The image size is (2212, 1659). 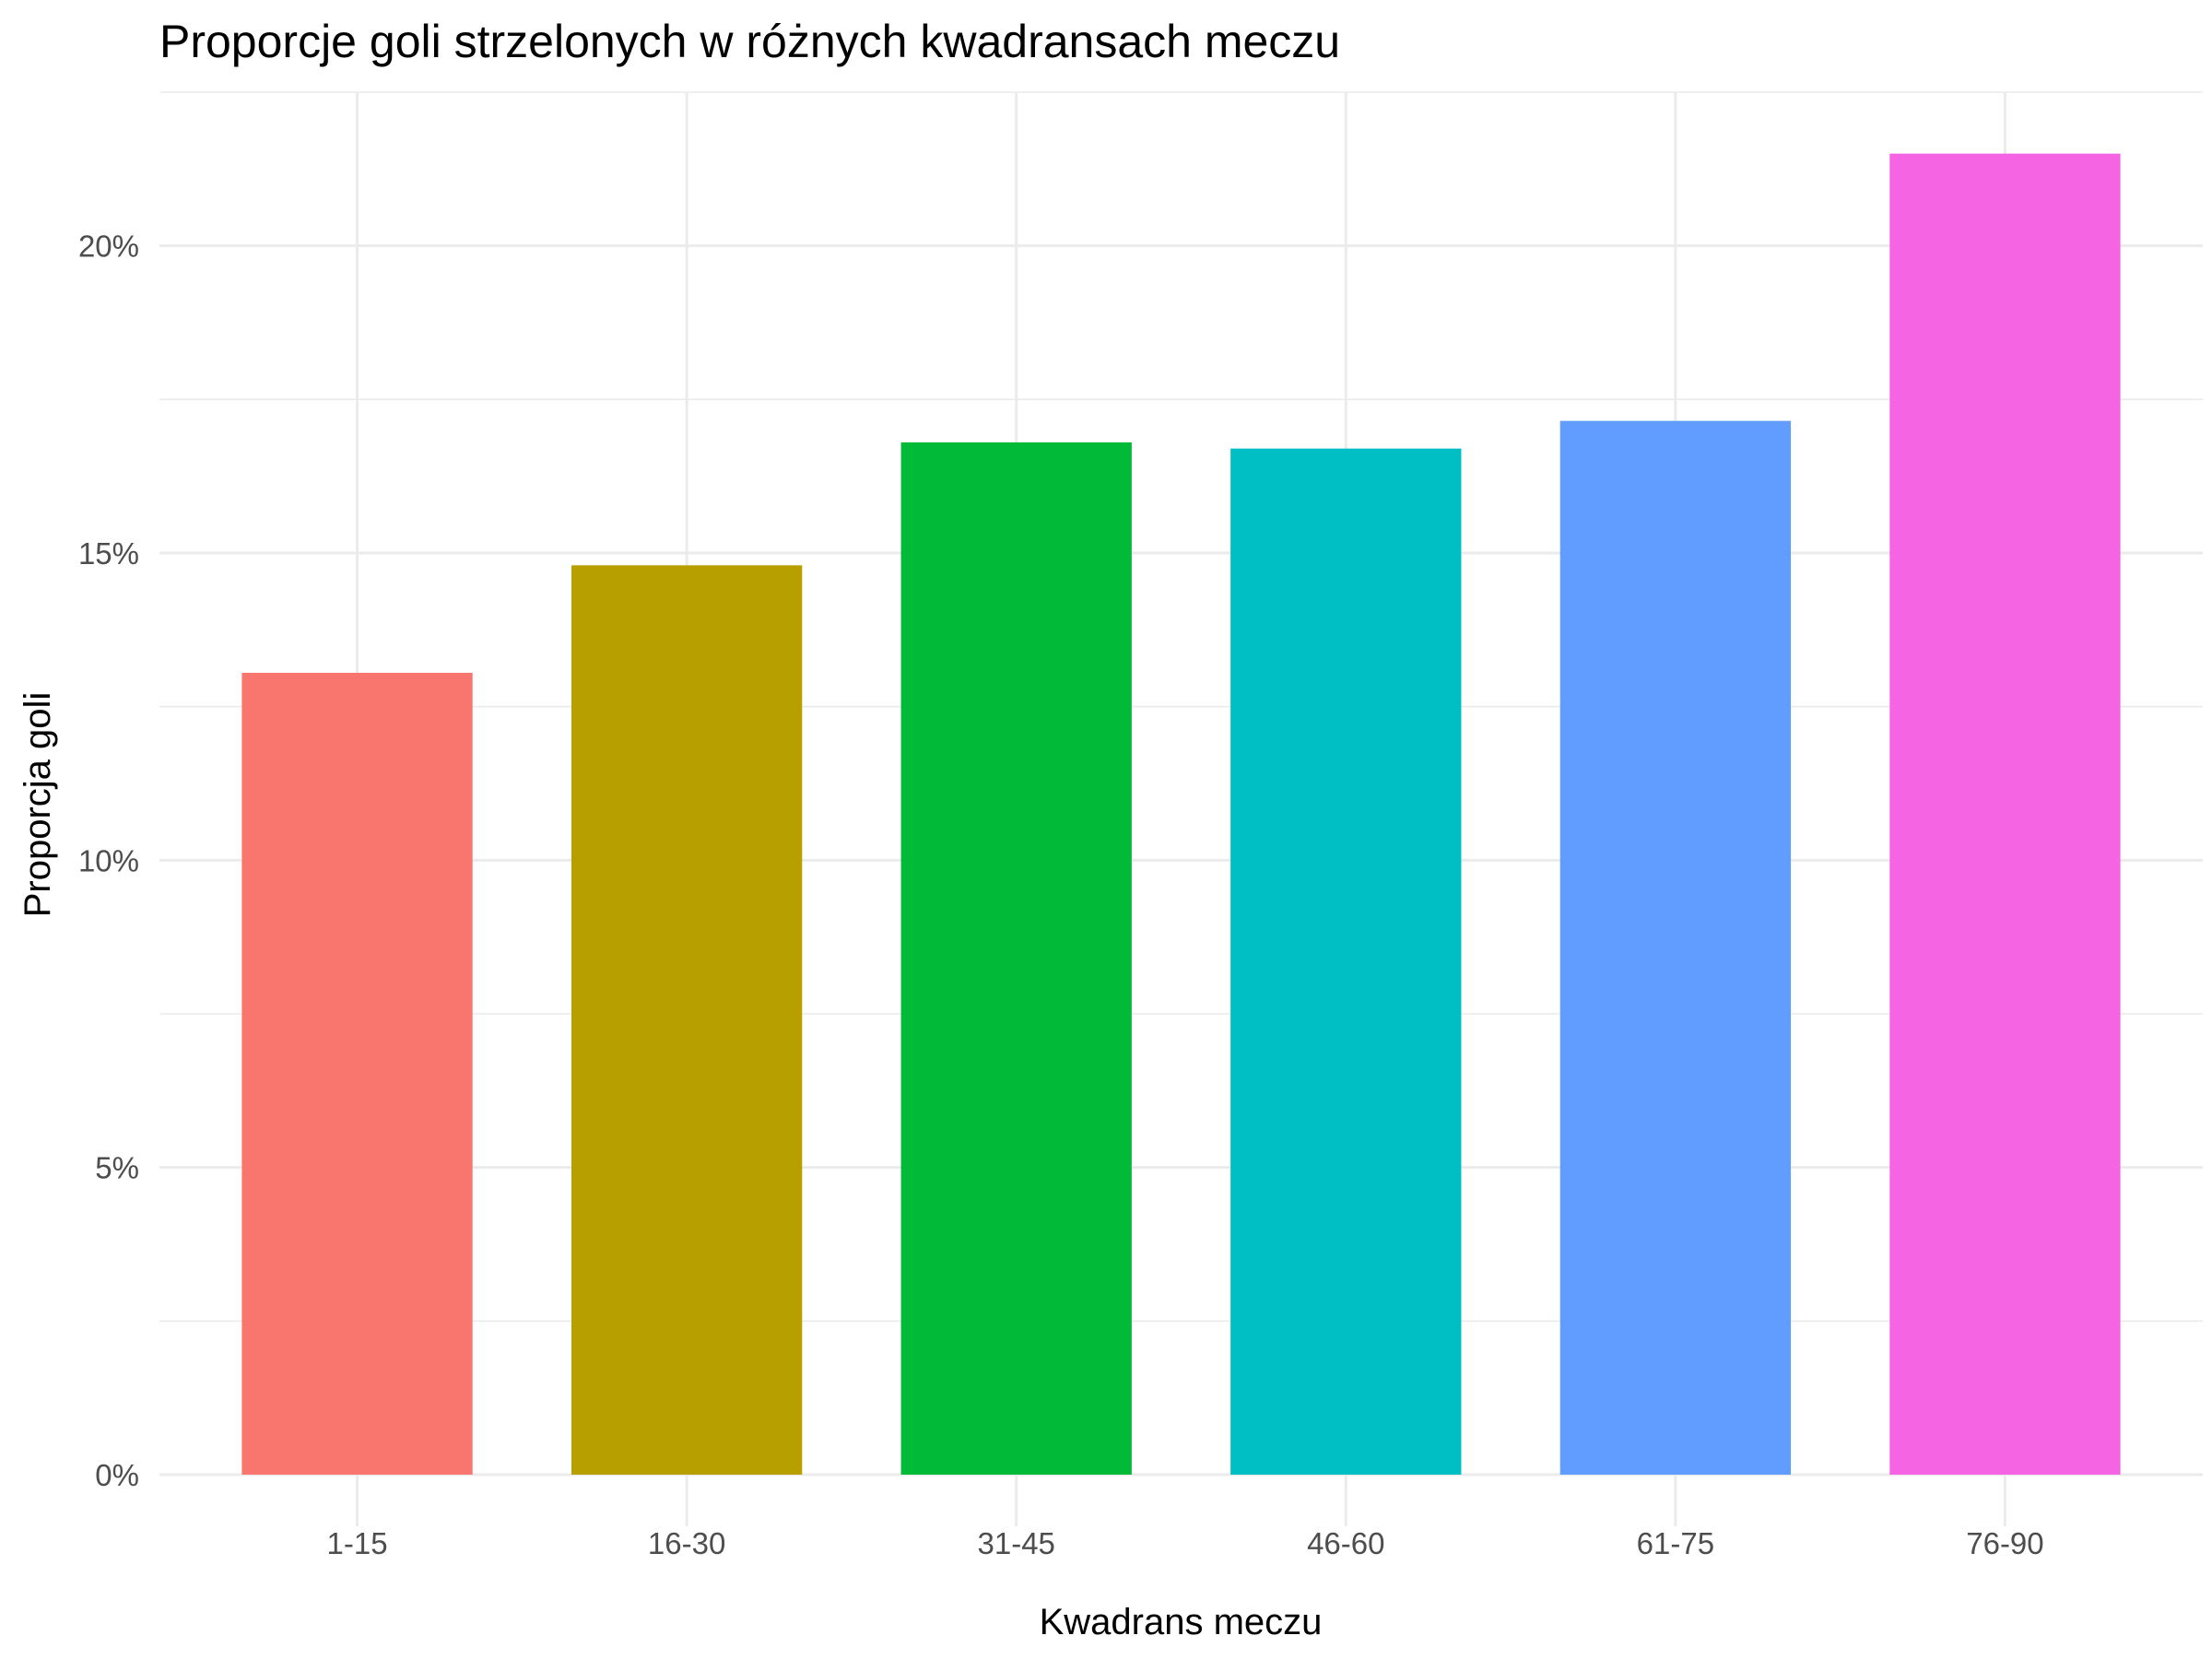 What do you see at coordinates (117, 1168) in the screenshot?
I see `y-tick-label-1: 5%` at bounding box center [117, 1168].